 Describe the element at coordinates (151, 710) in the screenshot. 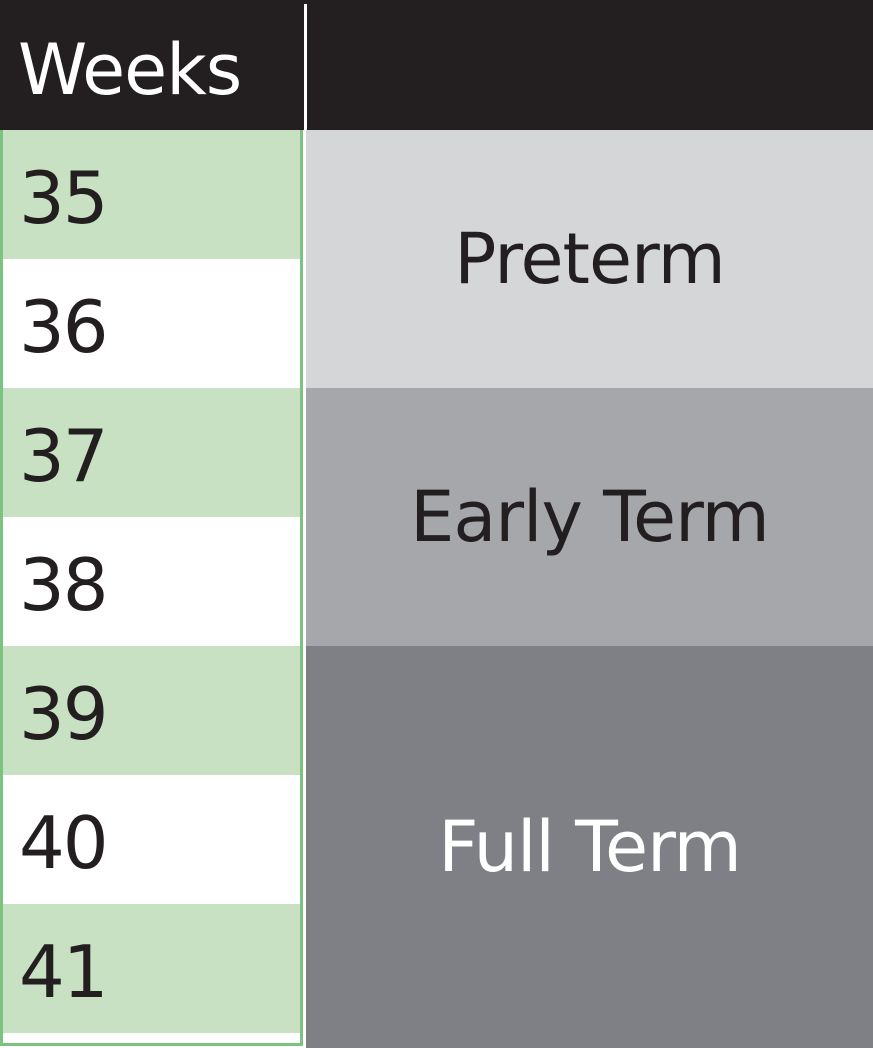

I see `week-row-39: 39` at that location.